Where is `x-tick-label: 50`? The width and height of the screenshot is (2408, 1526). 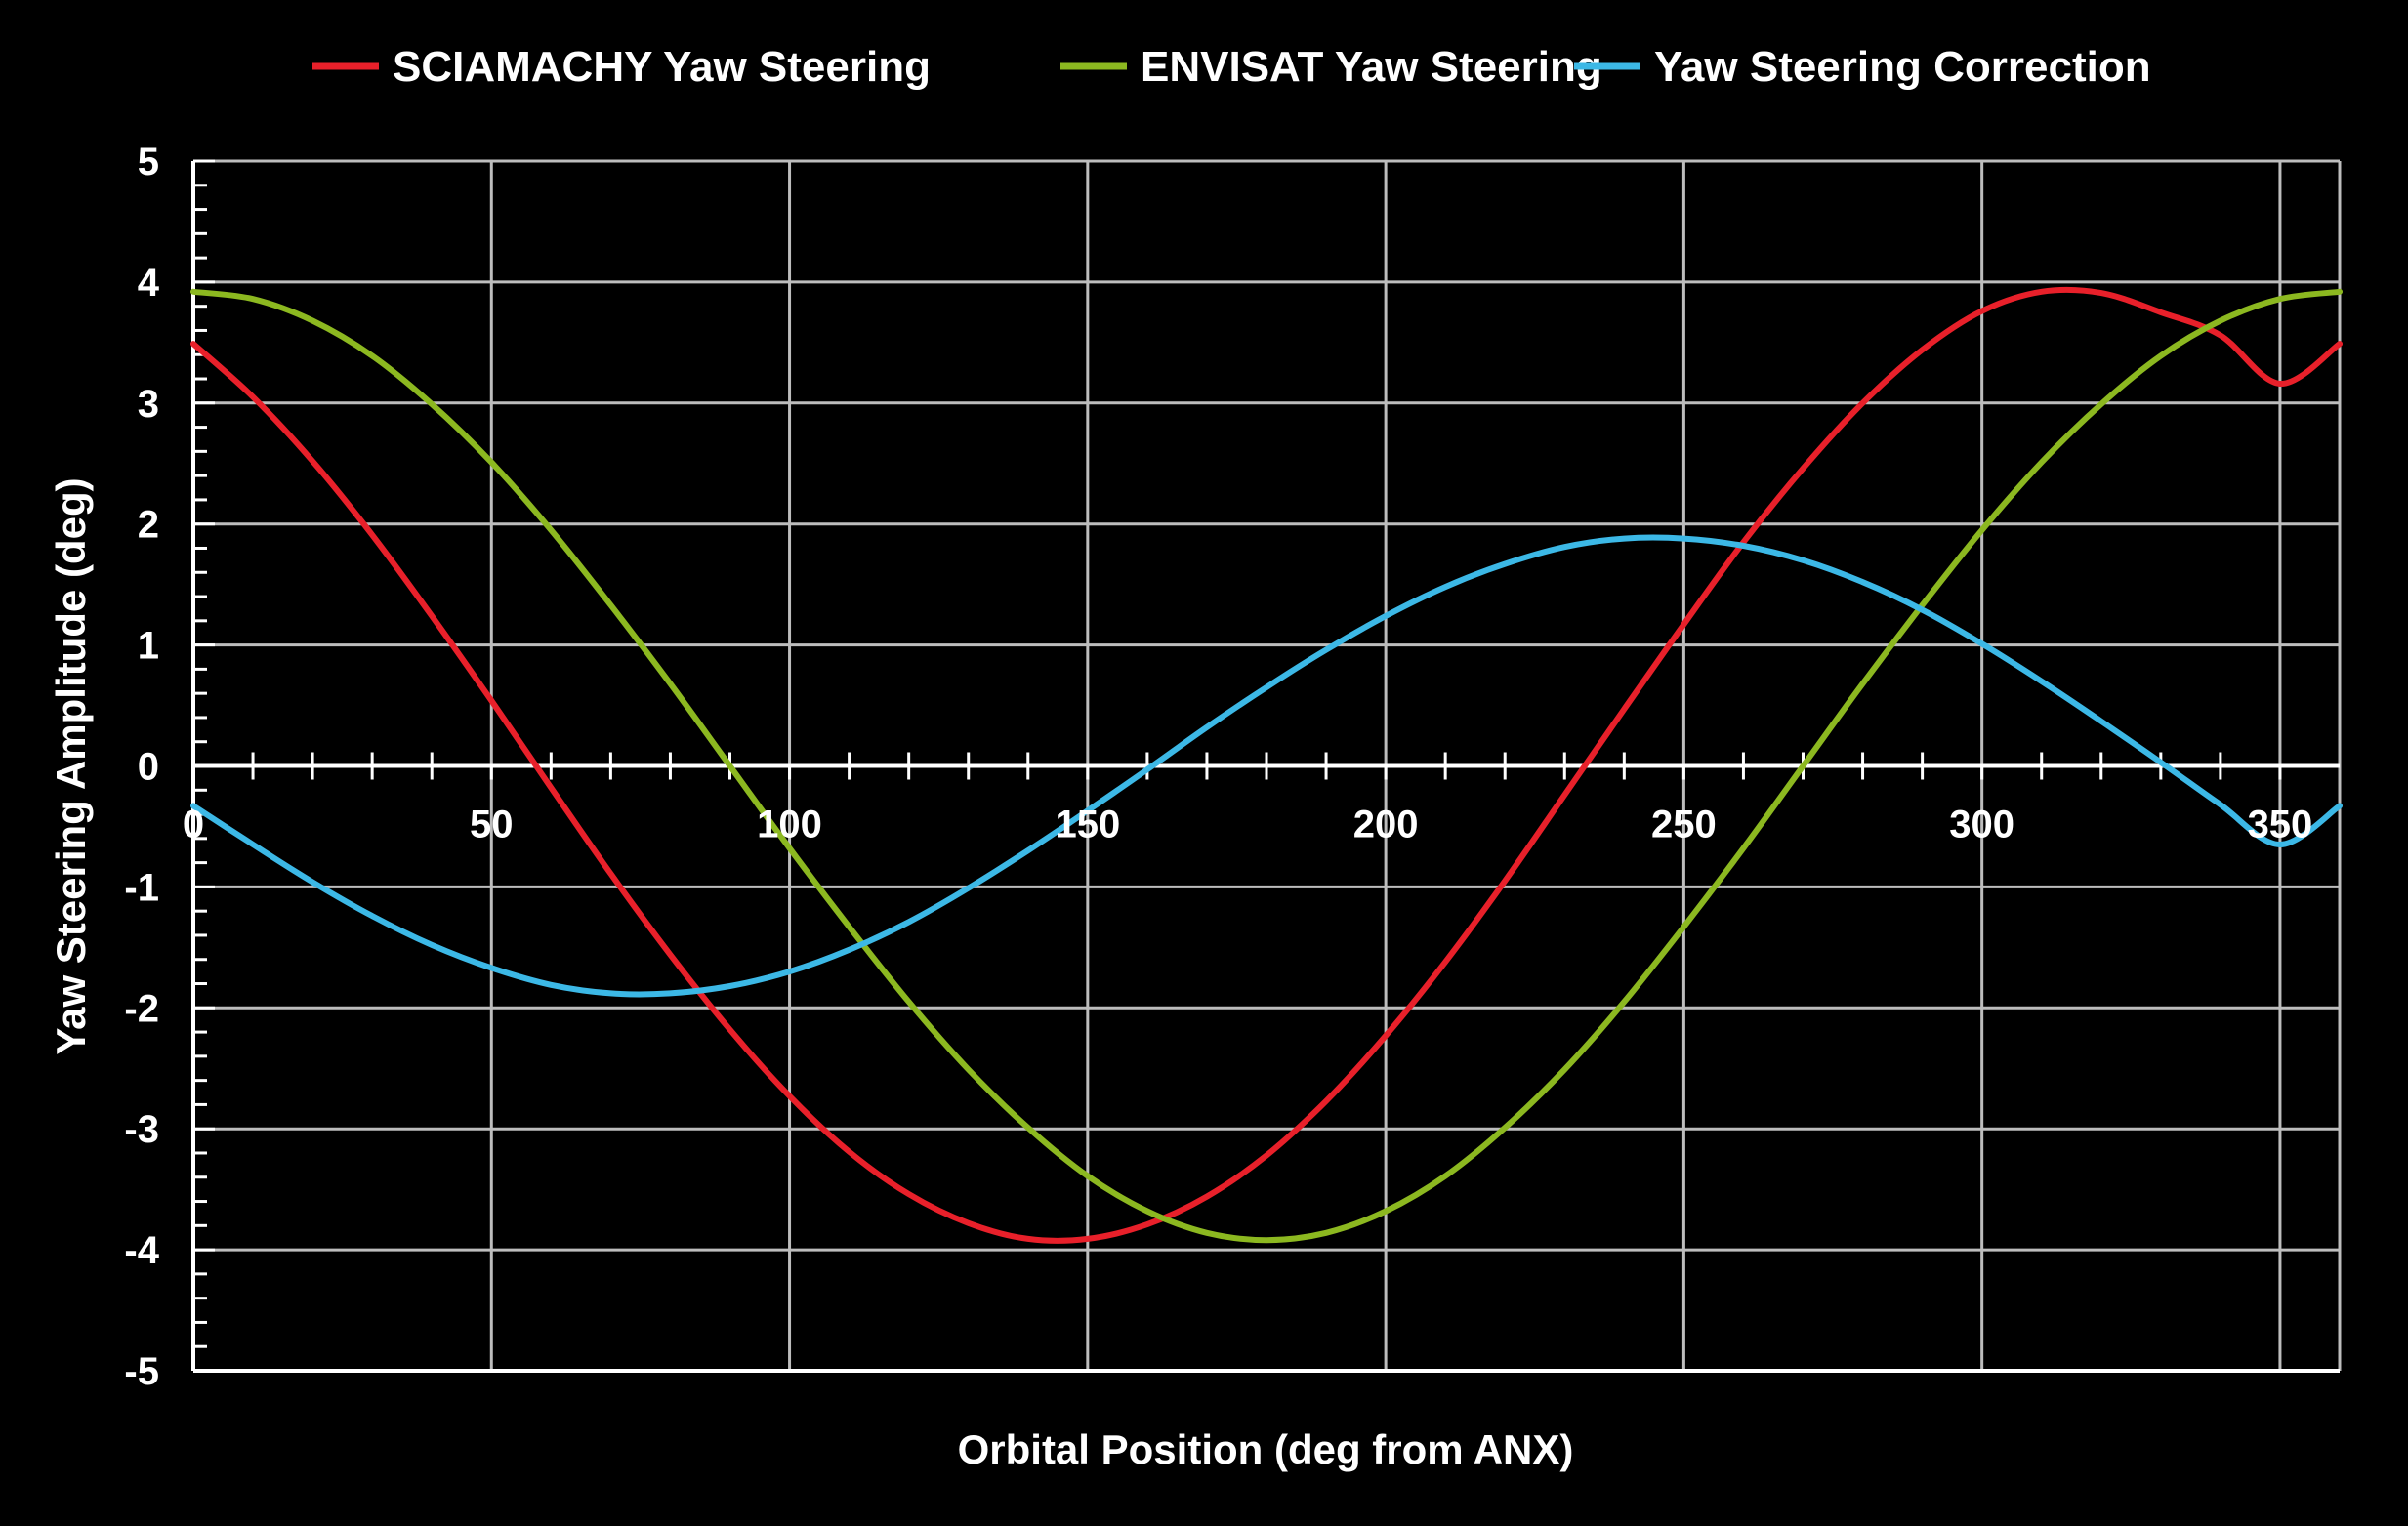
x-tick-label: 50 is located at coordinates (492, 825).